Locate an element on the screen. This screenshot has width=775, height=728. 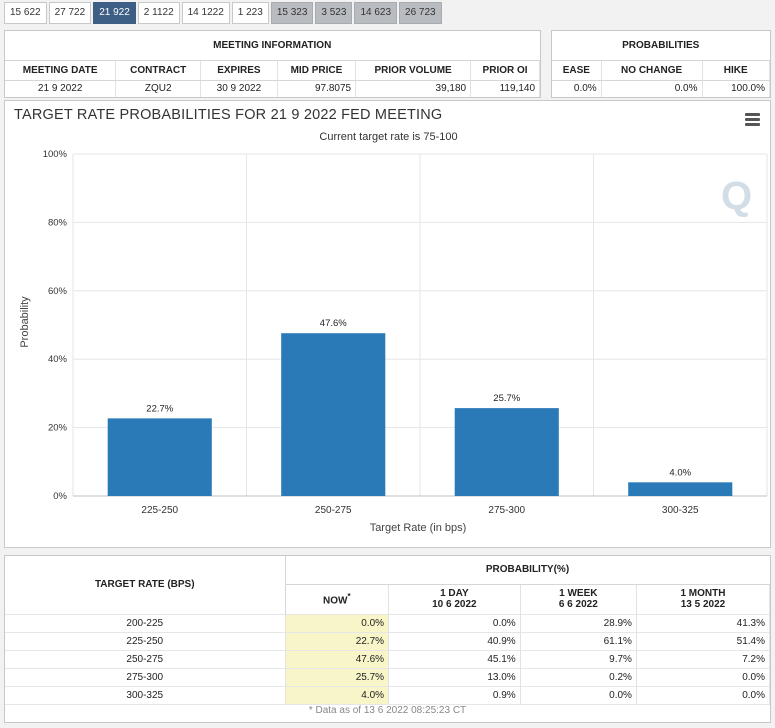
y-tick-label: 0% is located at coordinates (60, 496).